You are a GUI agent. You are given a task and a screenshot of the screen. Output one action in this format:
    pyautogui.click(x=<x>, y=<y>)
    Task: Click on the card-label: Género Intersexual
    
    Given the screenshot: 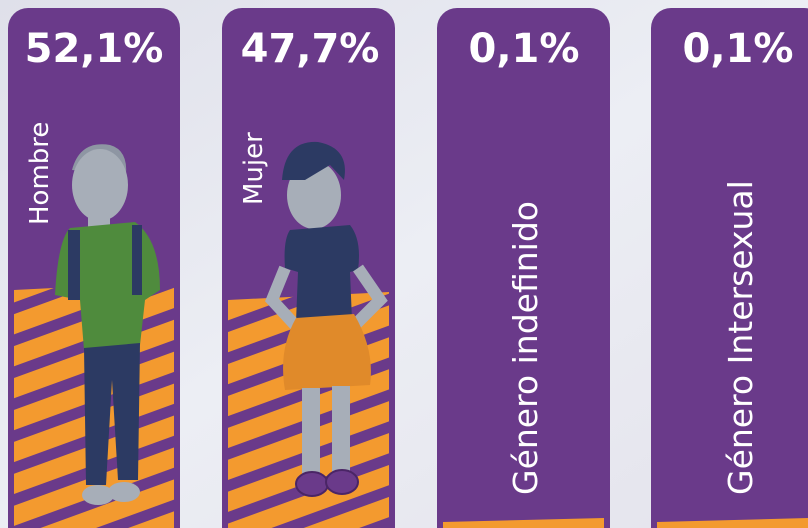 What is the action you would take?
    pyautogui.click(x=740, y=337)
    